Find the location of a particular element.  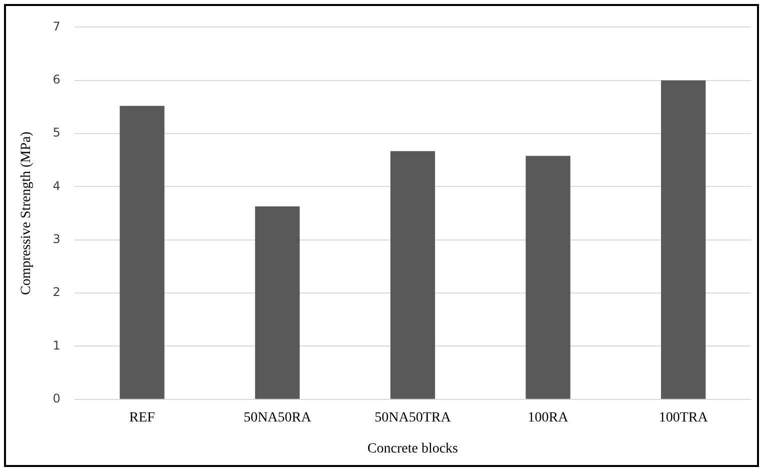

x-tick-label: 50NA50RA is located at coordinates (278, 418).